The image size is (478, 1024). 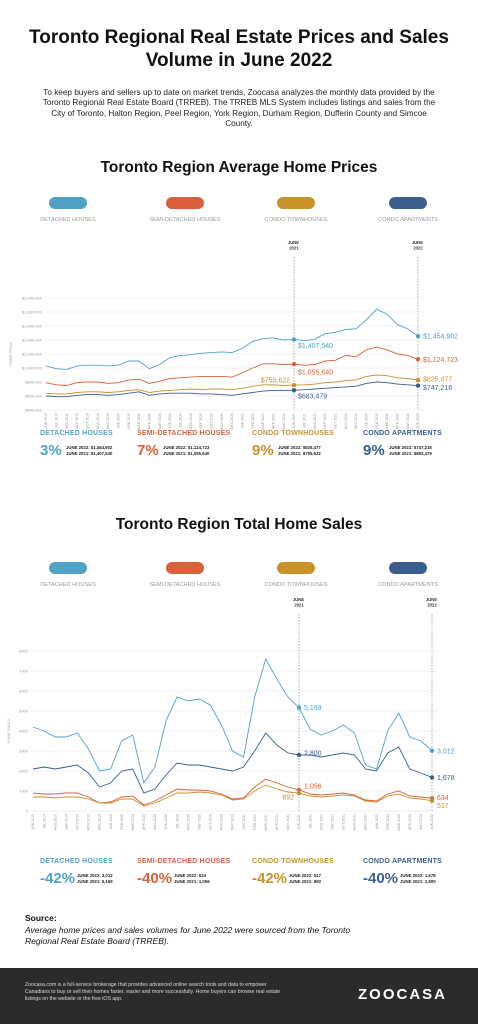 I want to click on marker-label-line: JUNE, so click(x=418, y=242).